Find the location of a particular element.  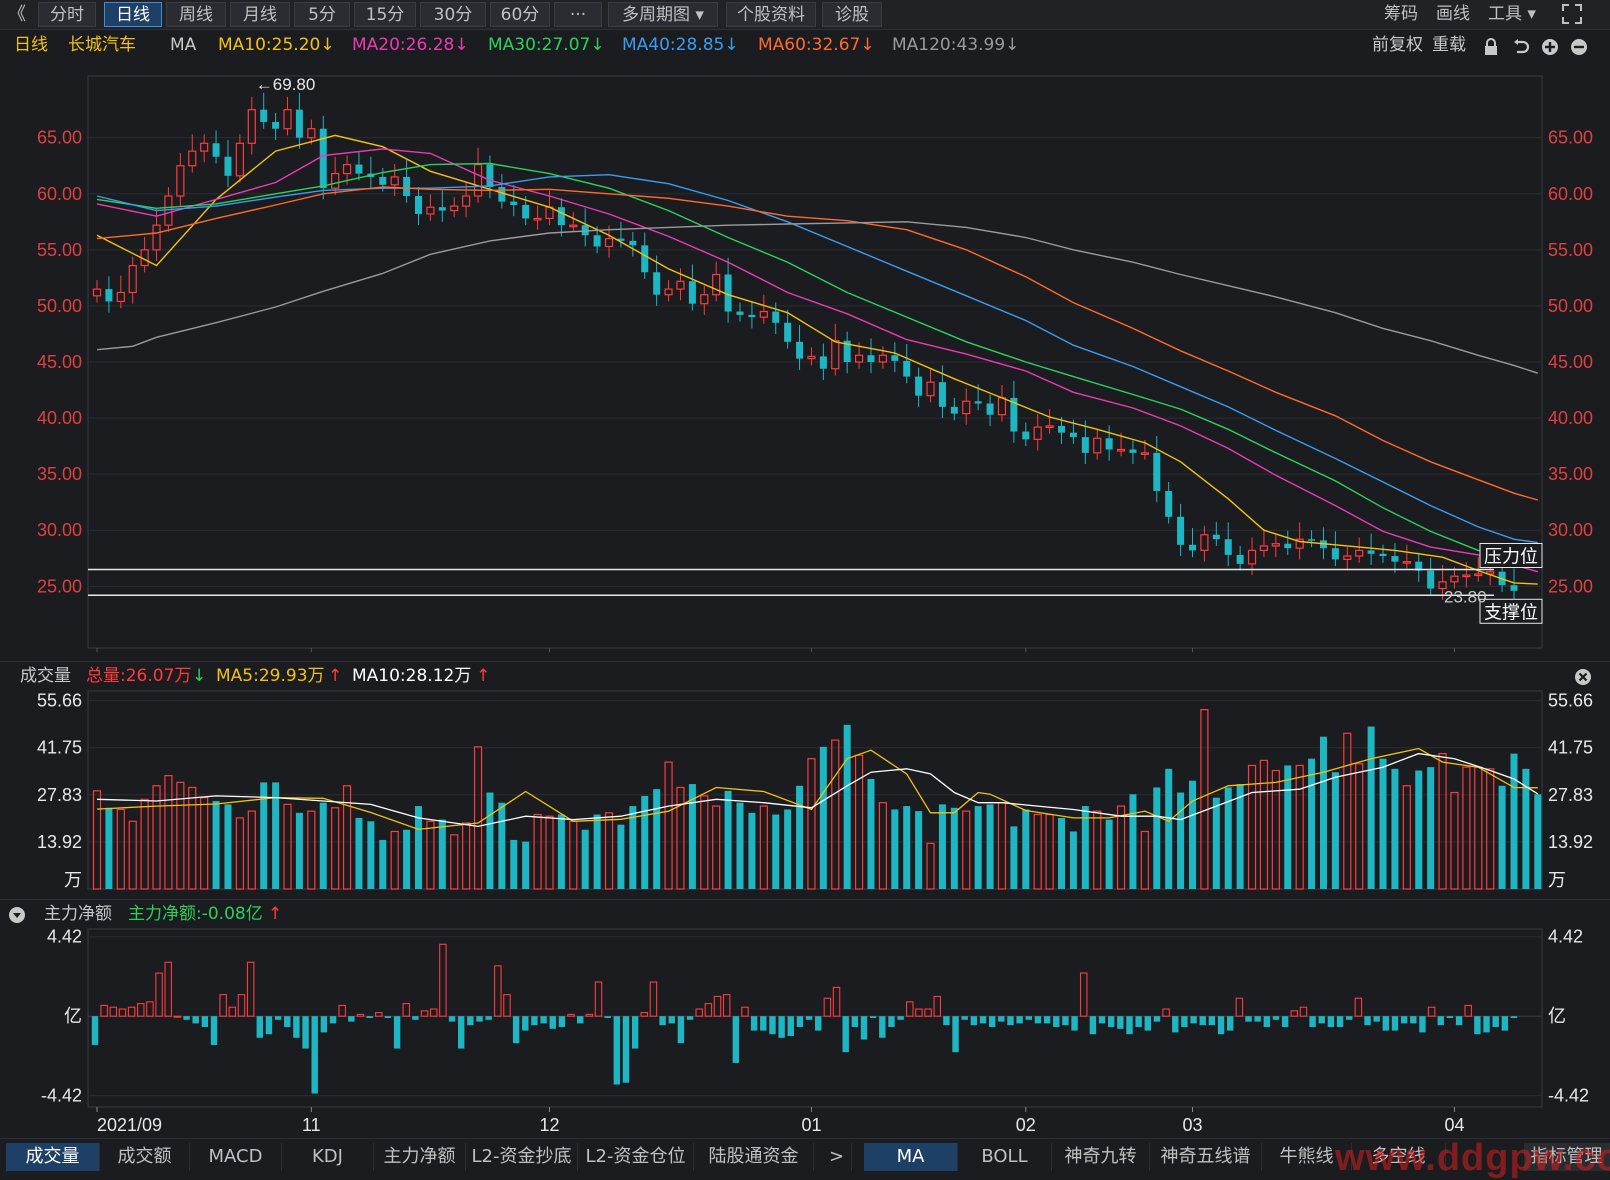

period-tab: 周线 is located at coordinates (196, 14).